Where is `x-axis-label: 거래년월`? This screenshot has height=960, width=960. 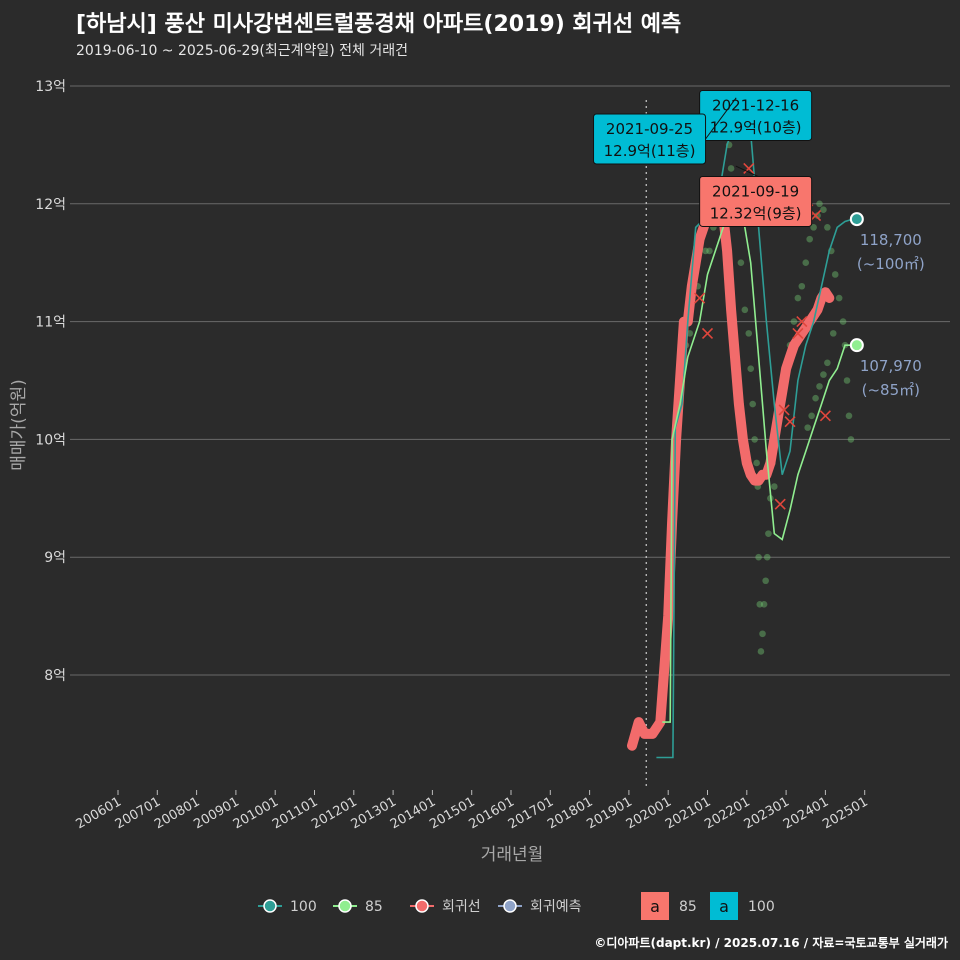 x-axis-label: 거래년월 is located at coordinates (512, 855).